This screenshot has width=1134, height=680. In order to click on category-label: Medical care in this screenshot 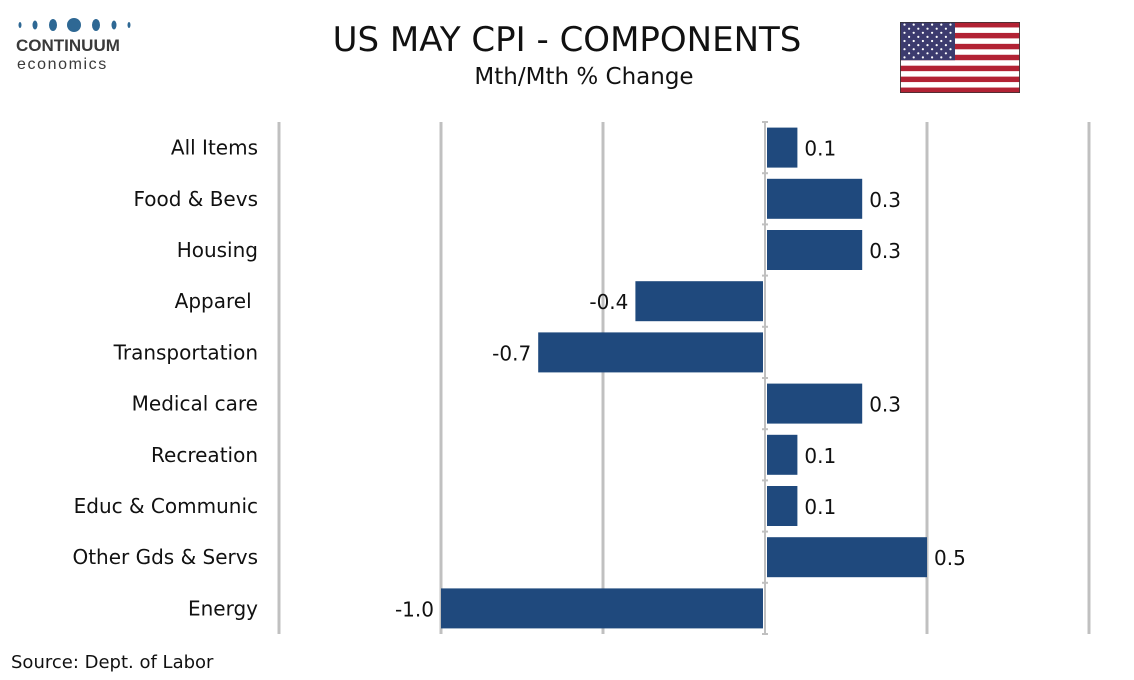, I will do `click(195, 404)`.